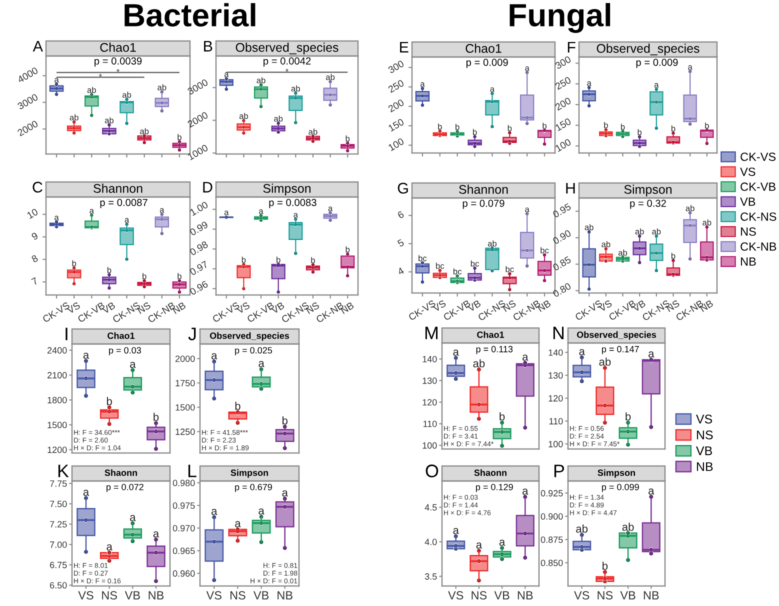 This screenshot has width=779, height=606. Describe the element at coordinates (572, 47) in the screenshot. I see `text: F` at that location.